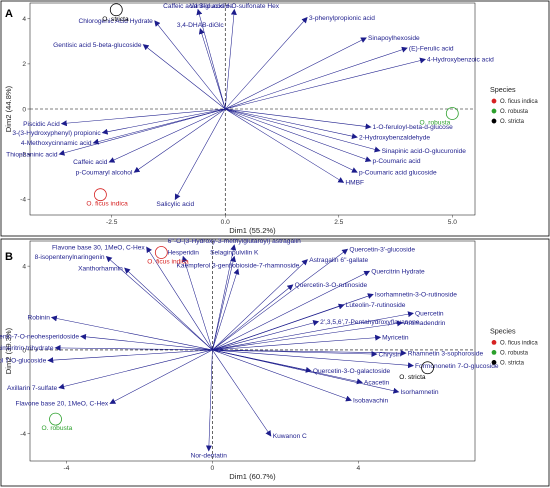 Image resolution: width=550 pixels, height=488 pixels. Describe the element at coordinates (41, 124) in the screenshot. I see `panel-a-loading-label: Piscidic Acid` at that location.